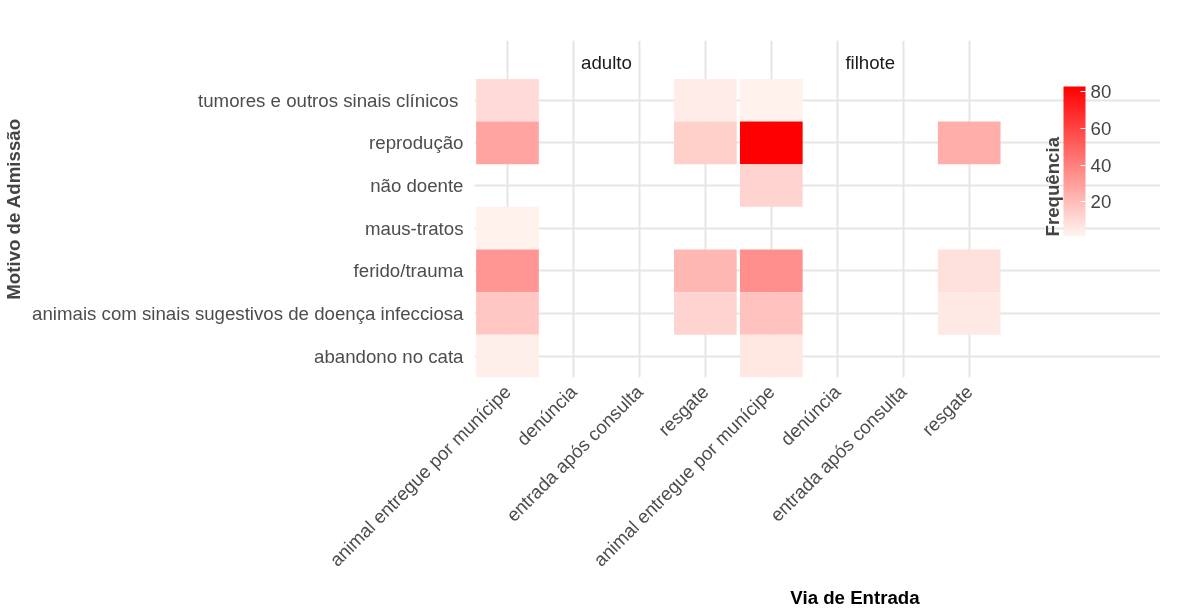 This screenshot has width=1186, height=615. What do you see at coordinates (1101, 129) in the screenshot?
I see `color-bar-label: 60` at bounding box center [1101, 129].